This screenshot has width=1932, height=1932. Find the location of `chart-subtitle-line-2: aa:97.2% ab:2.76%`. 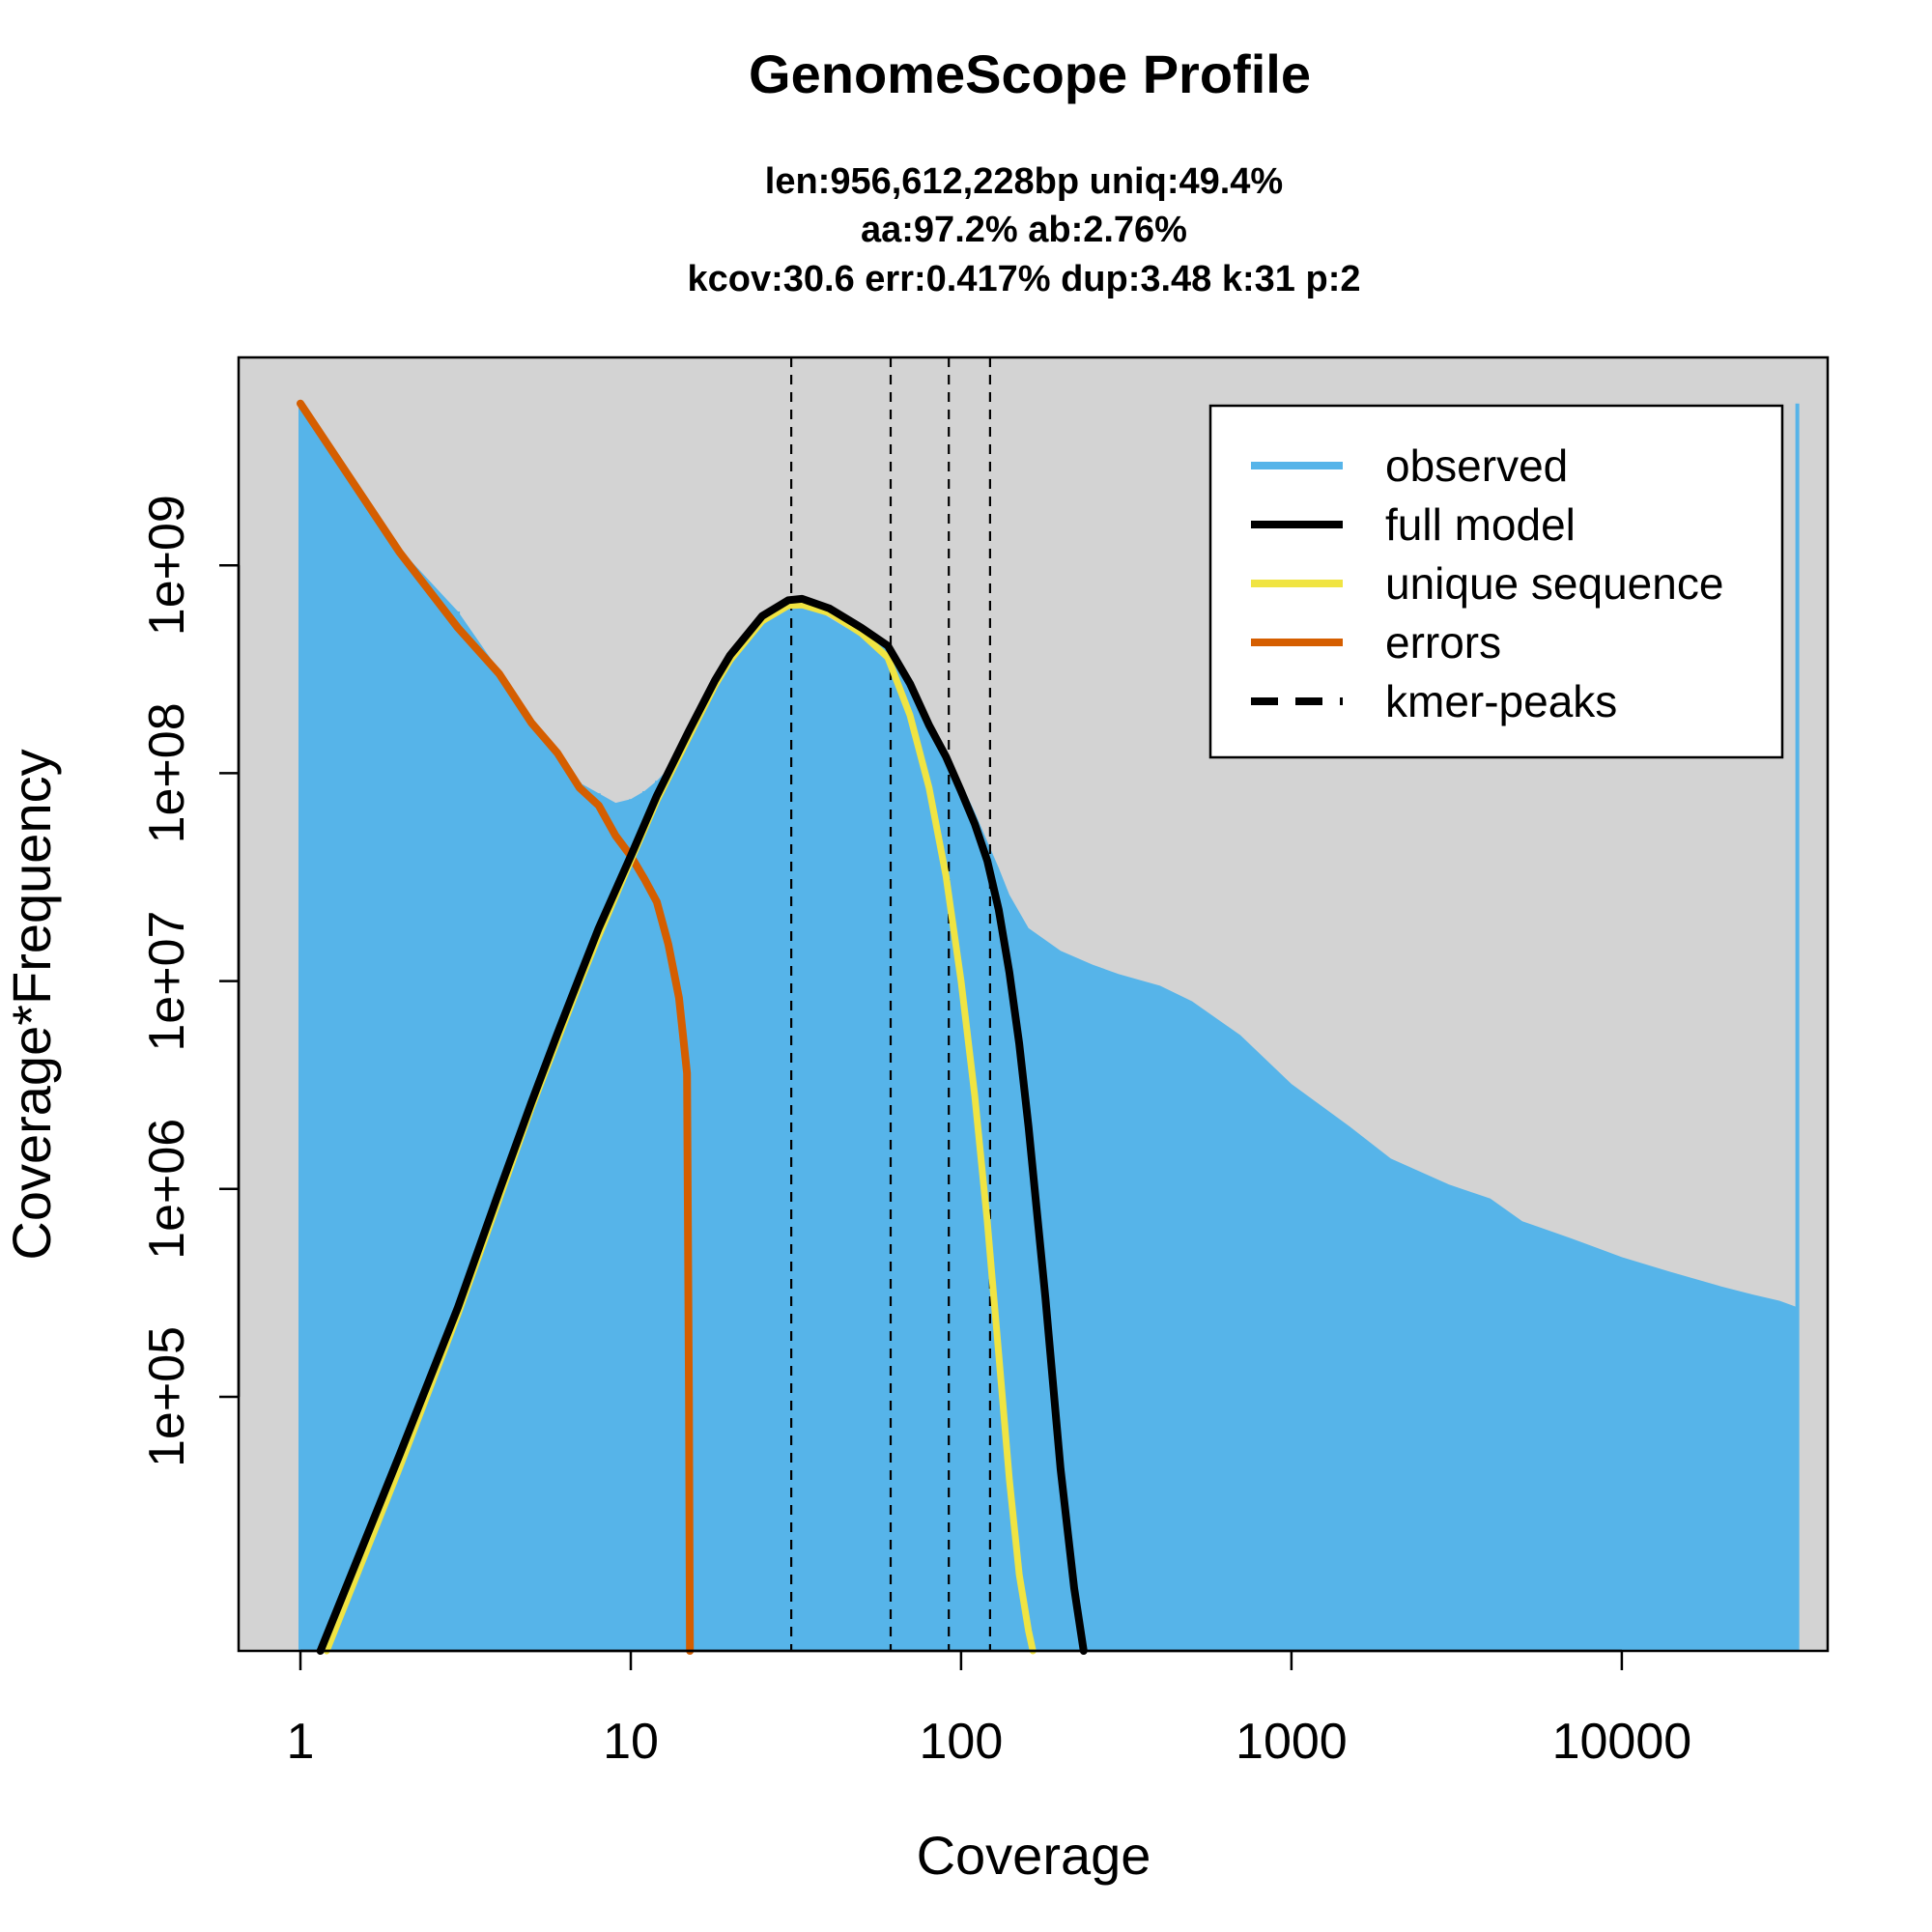

chart-subtitle-line-2: aa:97.2% ab:2.76% is located at coordinates (1024, 230).